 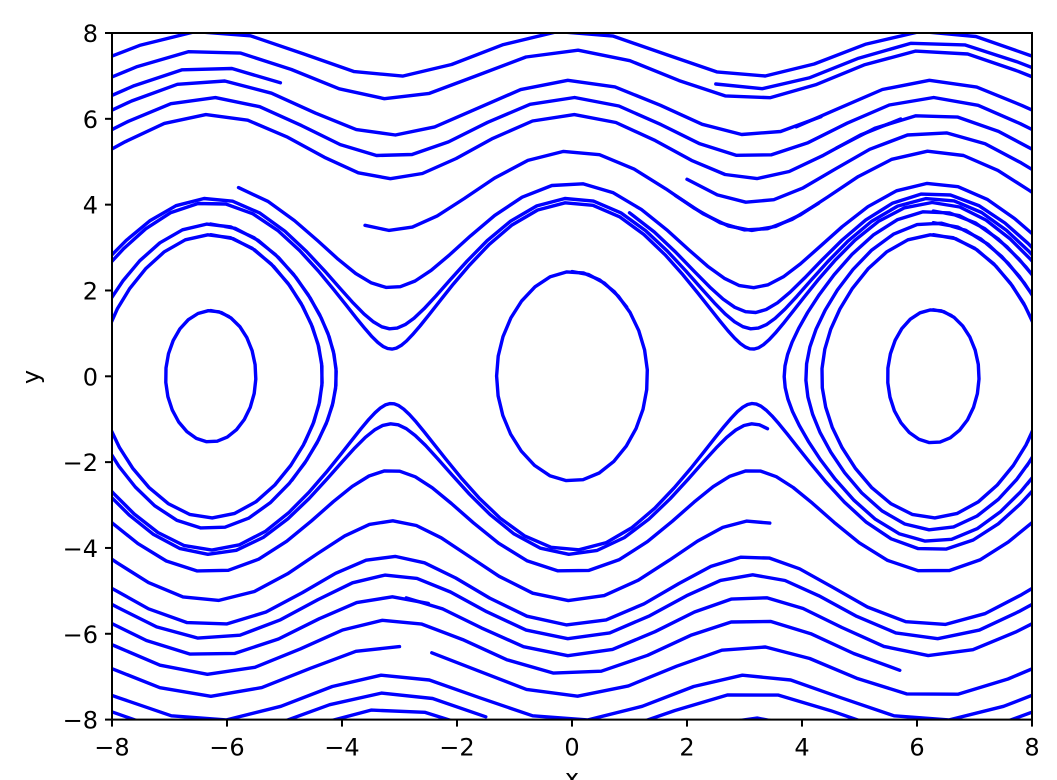 I want to click on y-tick-label: −8, so click(x=80, y=721).